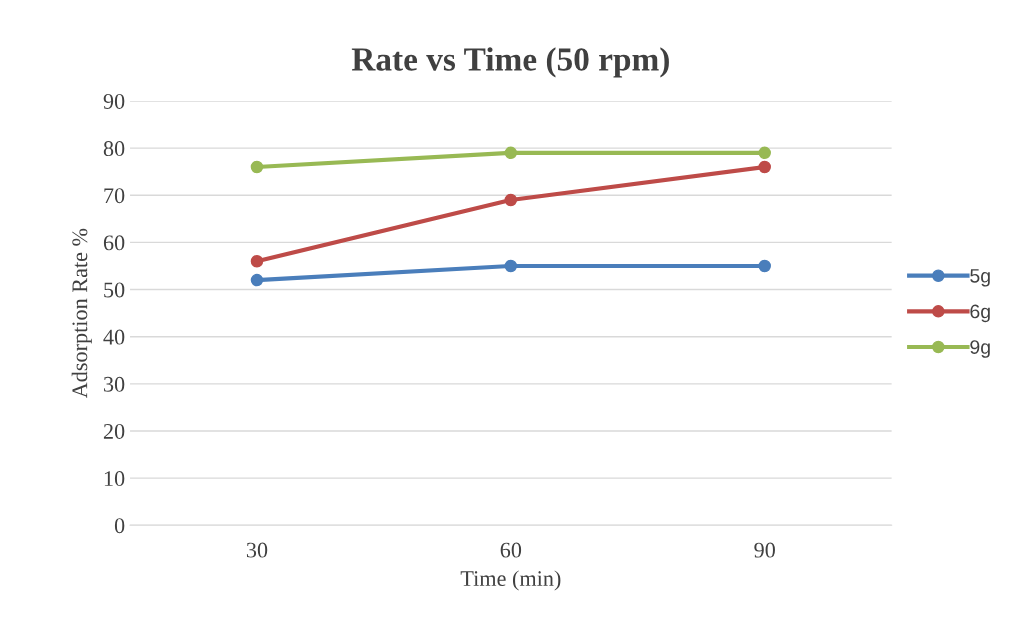 Image resolution: width=1032 pixels, height=639 pixels. Describe the element at coordinates (114, 290) in the screenshot. I see `y-tick-label: 50` at that location.